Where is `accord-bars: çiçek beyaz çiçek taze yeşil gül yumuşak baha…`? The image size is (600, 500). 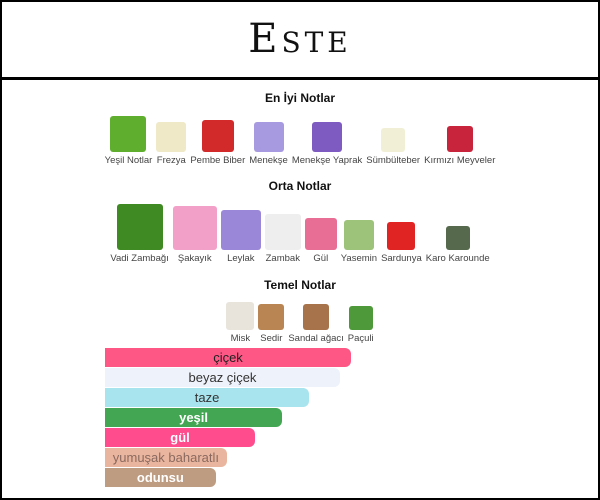
accord-bars: çiçek beyaz çiçek taze yeşil gül yumuşak baha… is located at coordinates (228, 418).